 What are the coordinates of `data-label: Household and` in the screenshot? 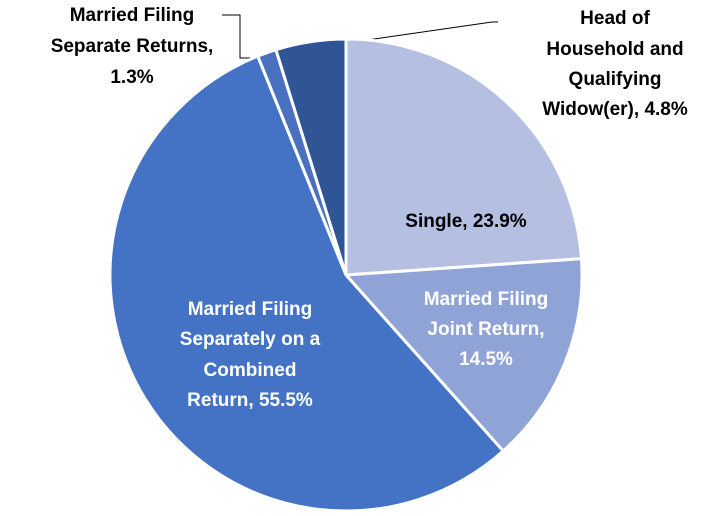 It's located at (614, 49).